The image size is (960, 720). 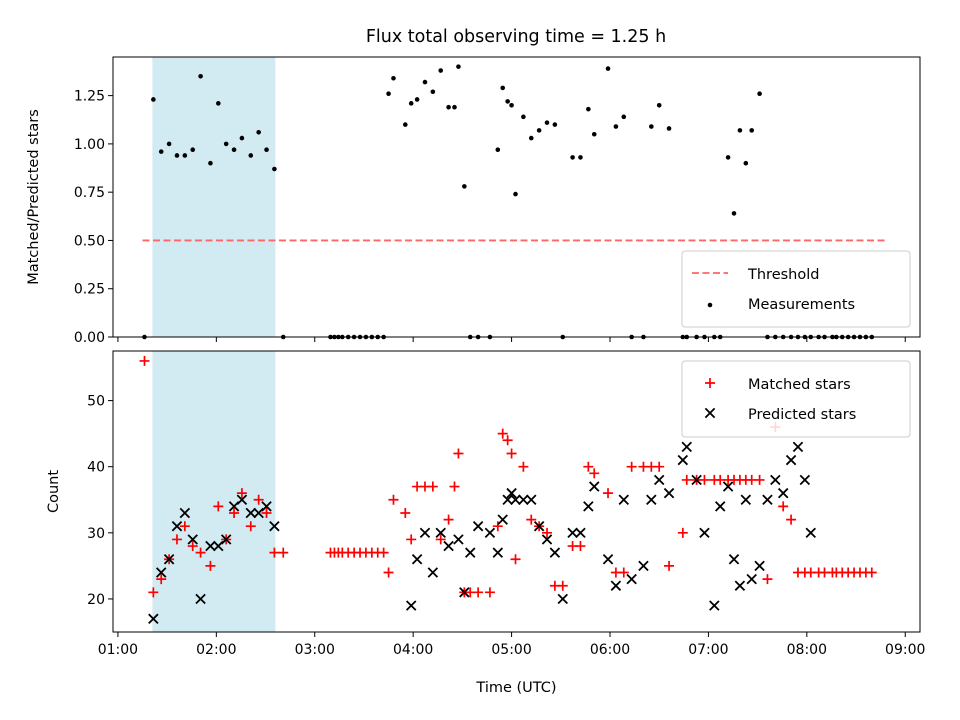 What do you see at coordinates (34, 197) in the screenshot?
I see `top-y-axis-label: Matched/Predicted stars` at bounding box center [34, 197].